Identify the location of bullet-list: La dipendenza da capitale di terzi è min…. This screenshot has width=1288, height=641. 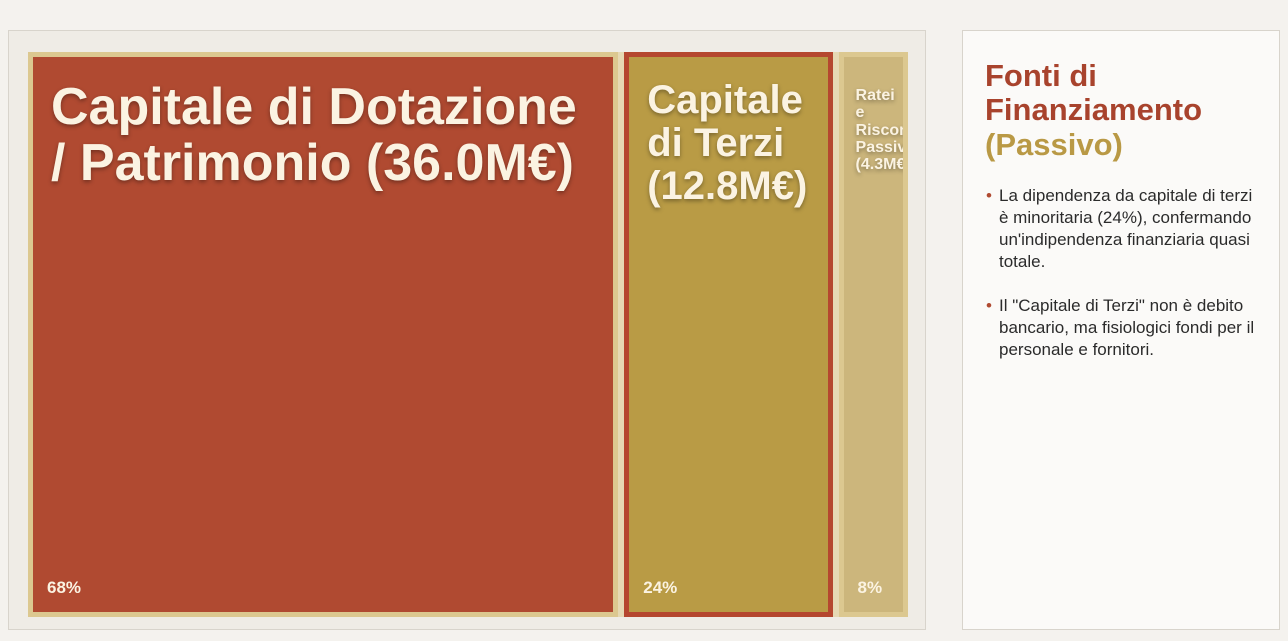
(1121, 273).